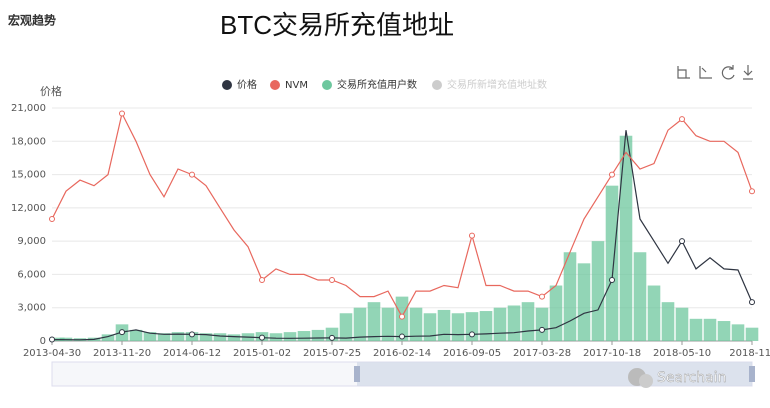 This screenshot has width=770, height=408. What do you see at coordinates (472, 353) in the screenshot?
I see `x-tick-label: 2016-09-05` at bounding box center [472, 353].